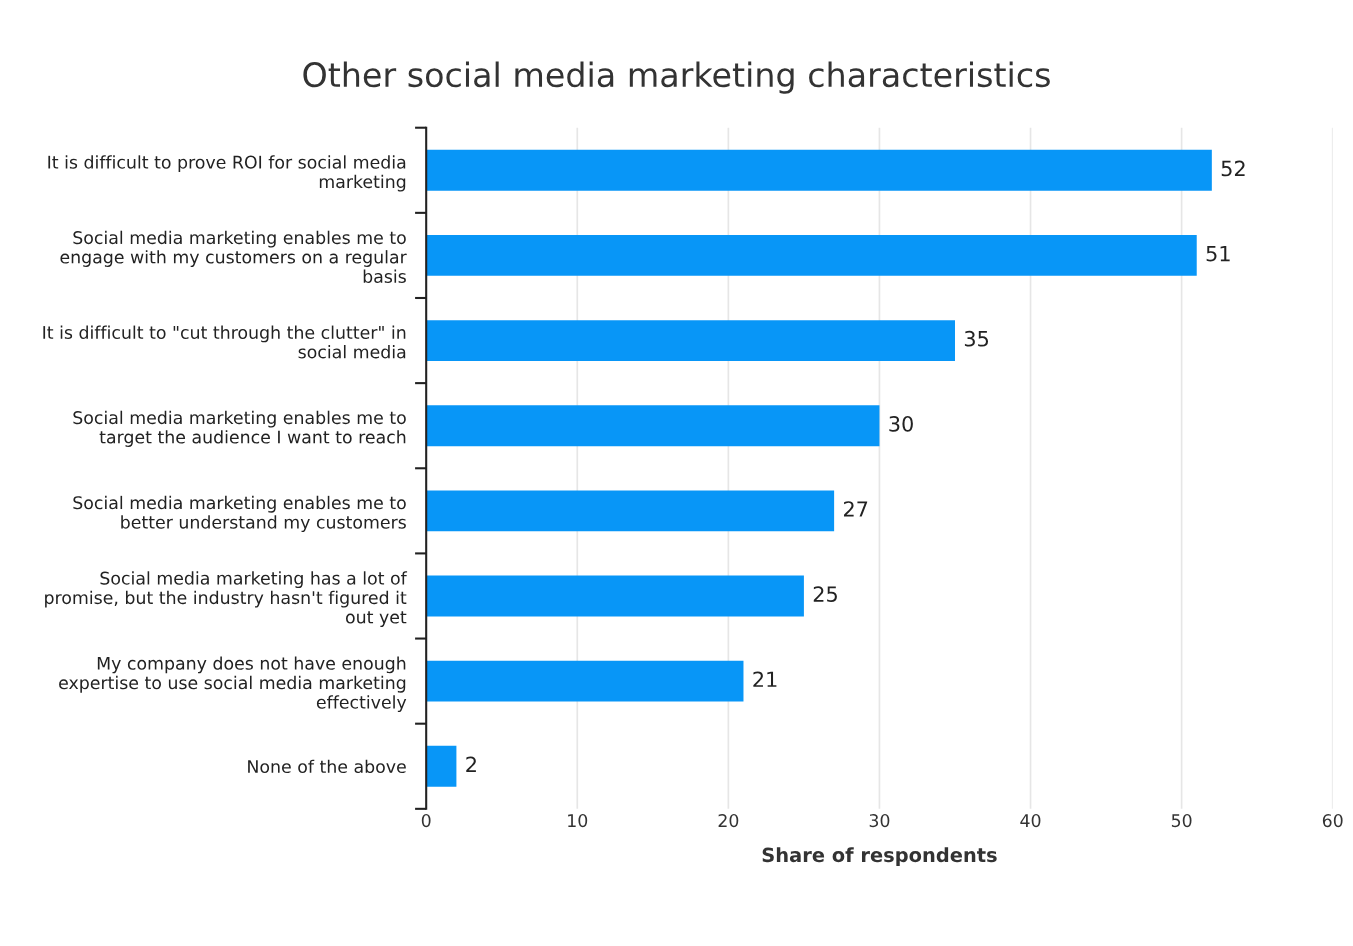 This screenshot has height=946, width=1353. Describe the element at coordinates (224, 342) in the screenshot. I see `y-tick-label: It is difficult to "cut through the clutter" in social media` at that location.